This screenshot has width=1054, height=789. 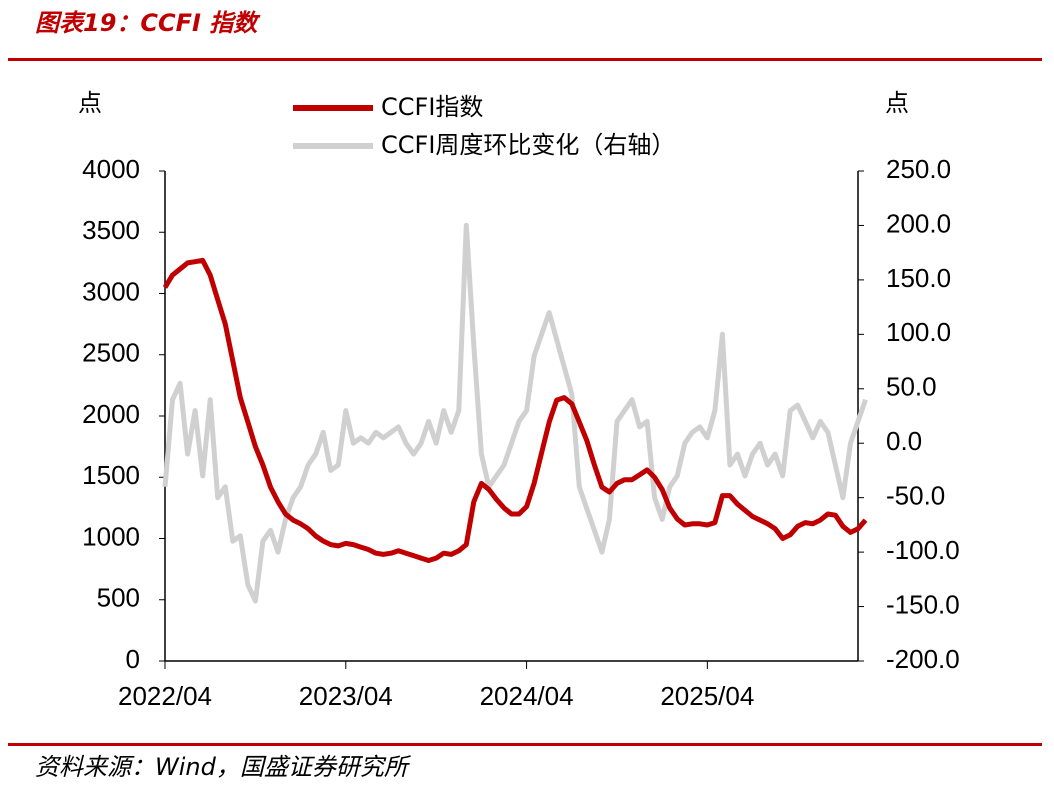 I want to click on y-tick-label: 0, so click(x=133, y=659).